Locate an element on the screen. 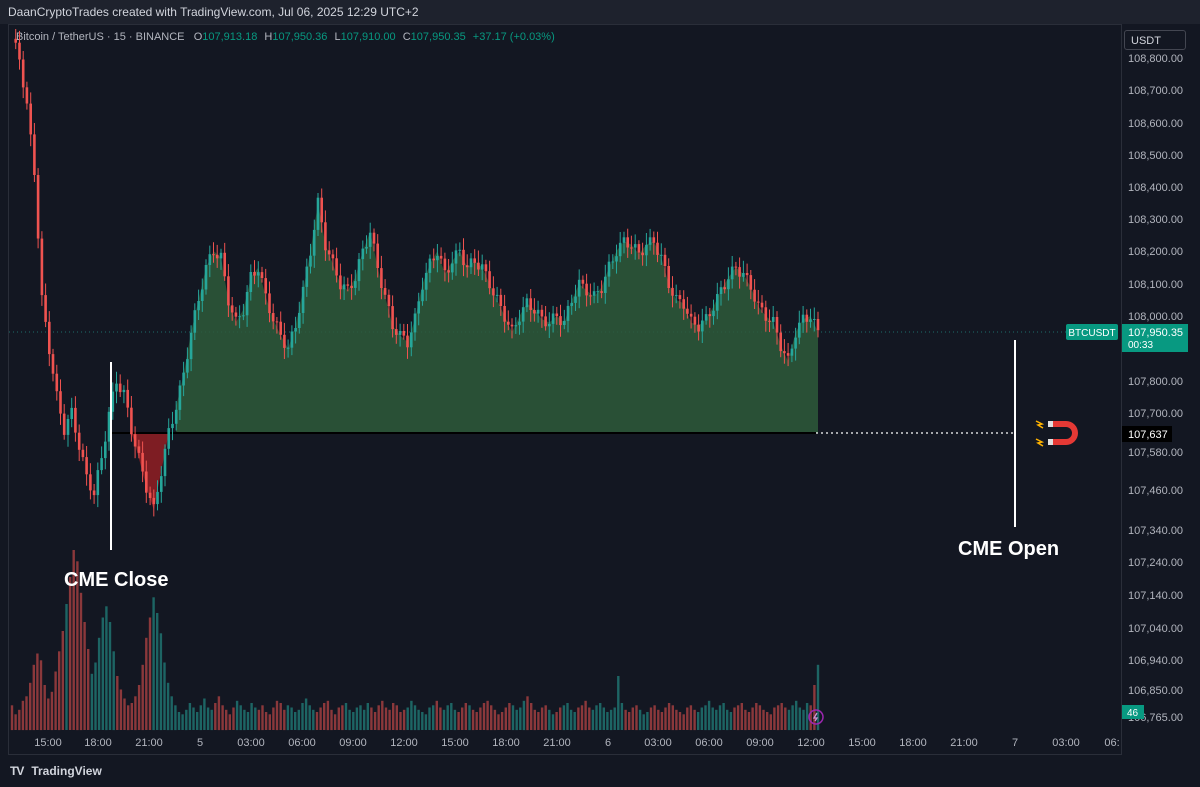  currency-selector: USDT is located at coordinates (1155, 40).